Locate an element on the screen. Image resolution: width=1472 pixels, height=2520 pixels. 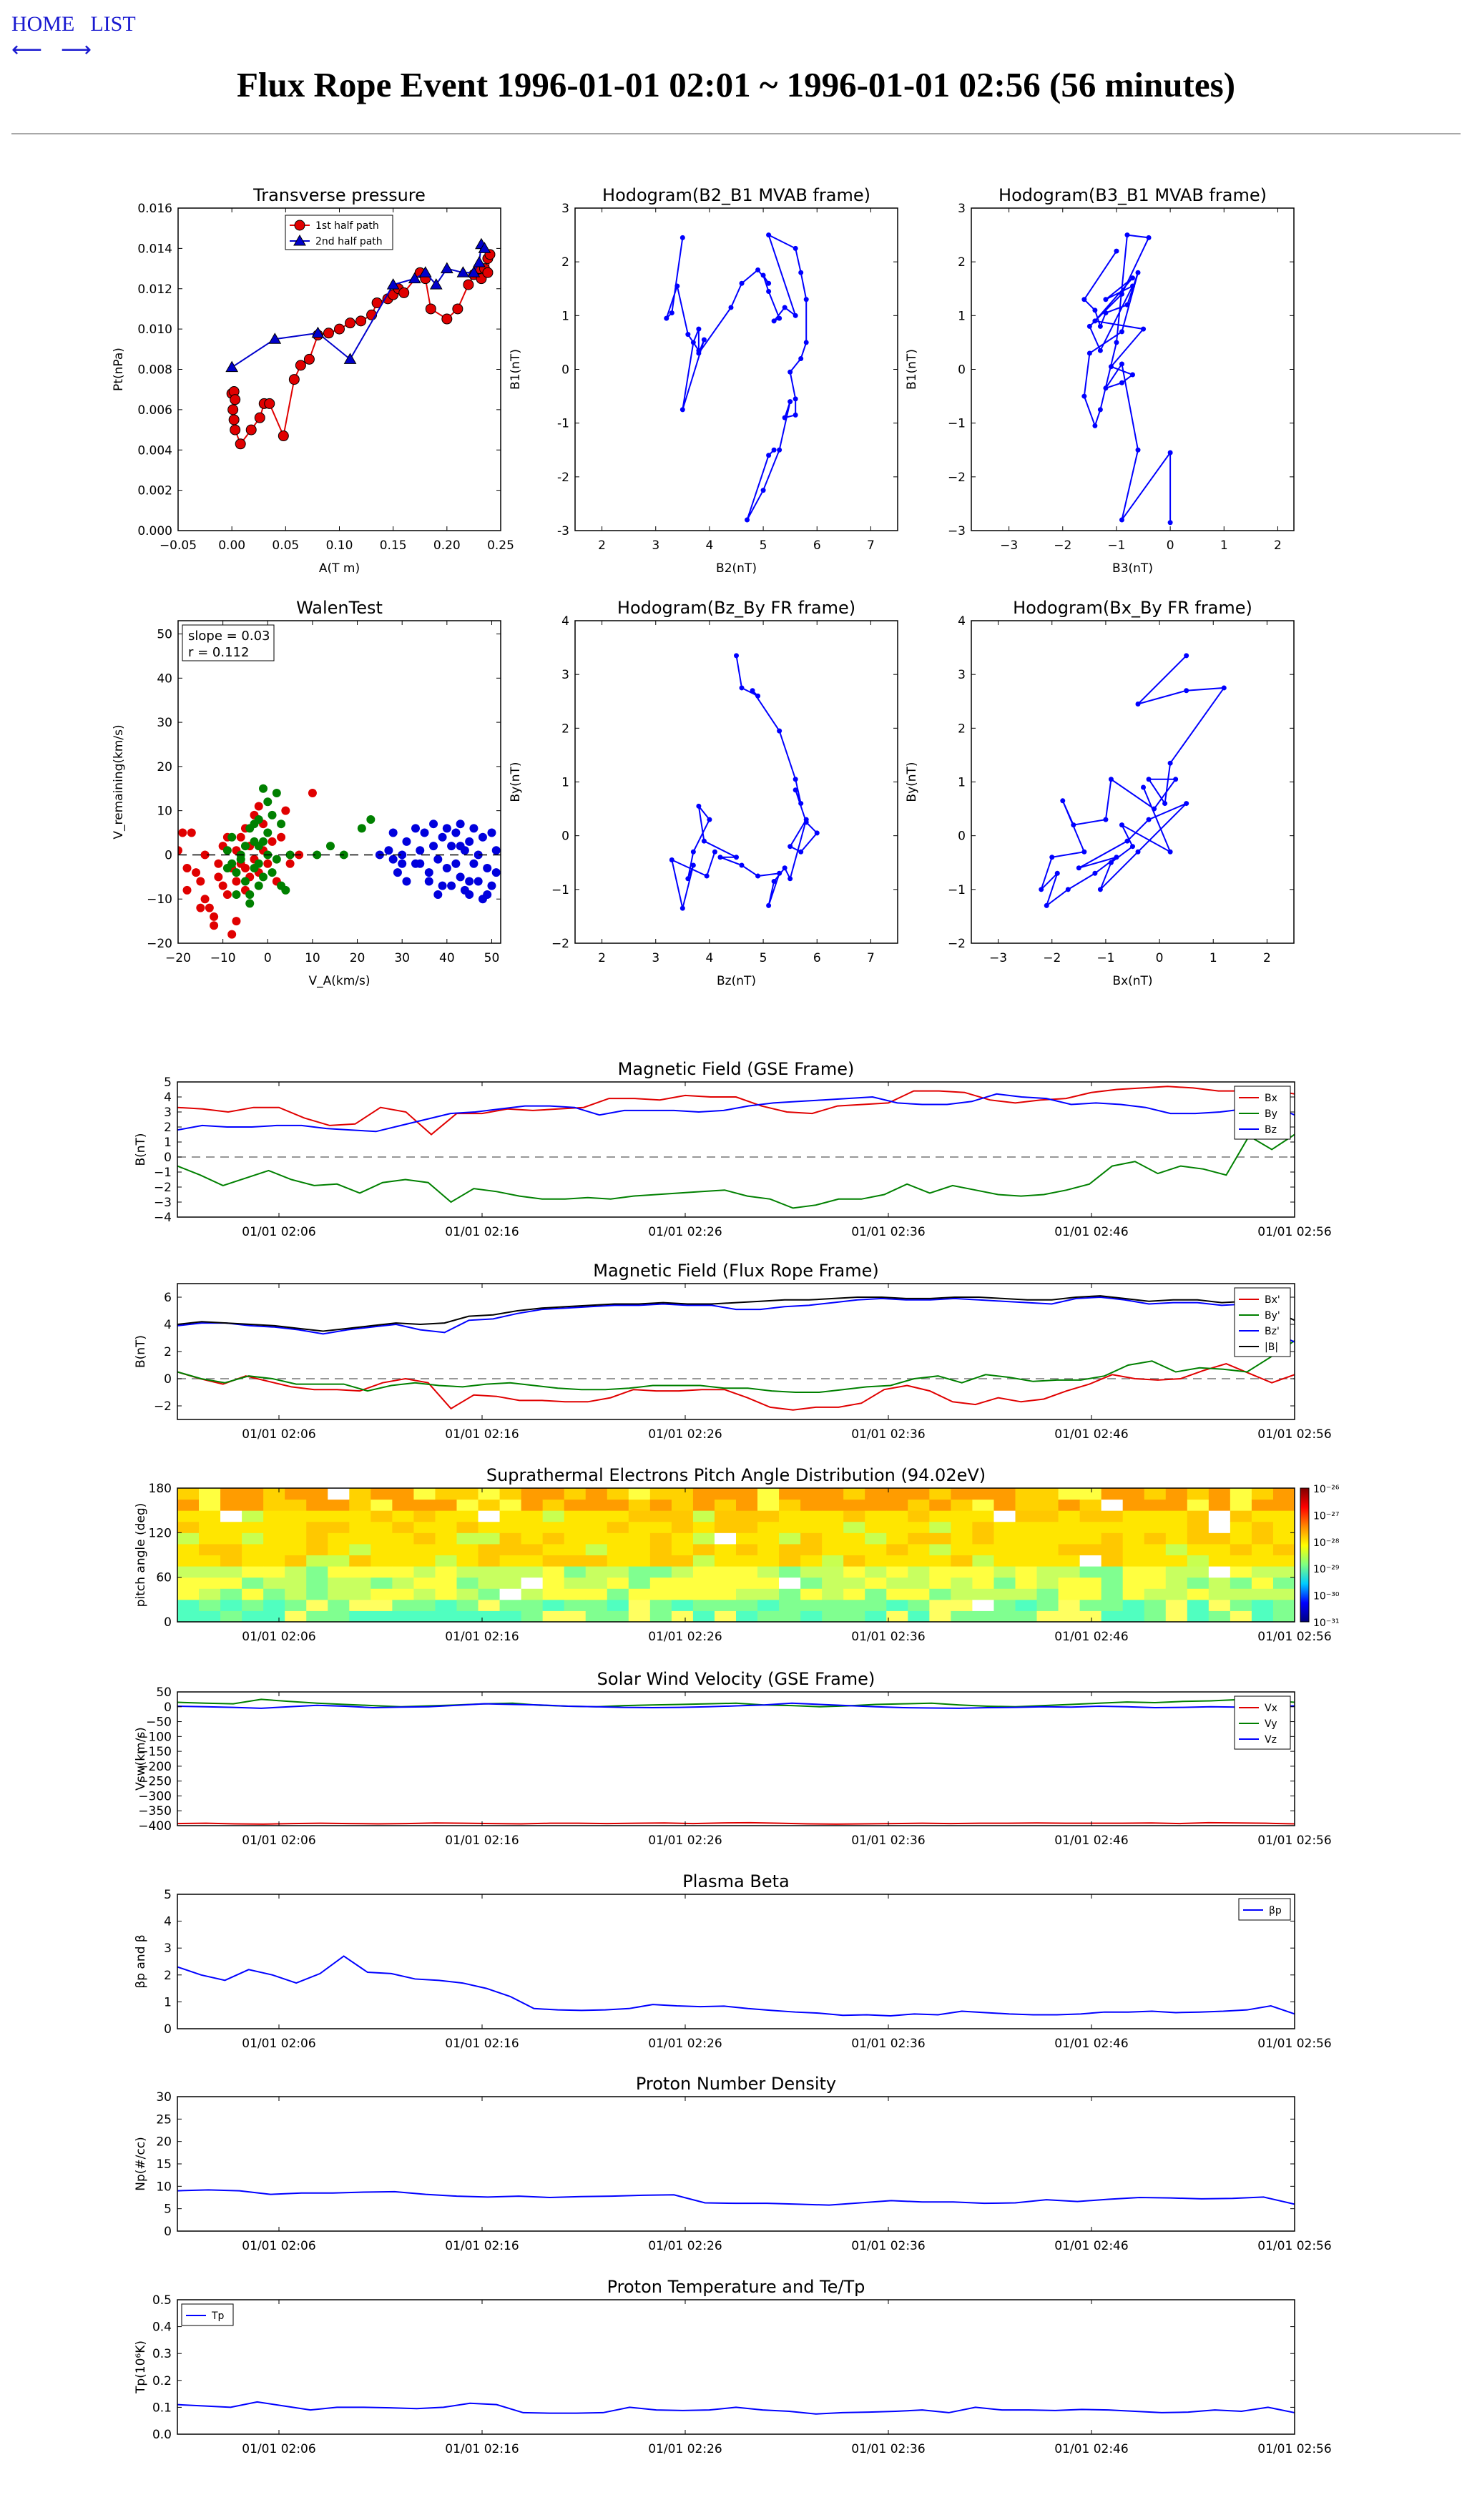
y-tick-label: −3 is located at coordinates (957, 531).